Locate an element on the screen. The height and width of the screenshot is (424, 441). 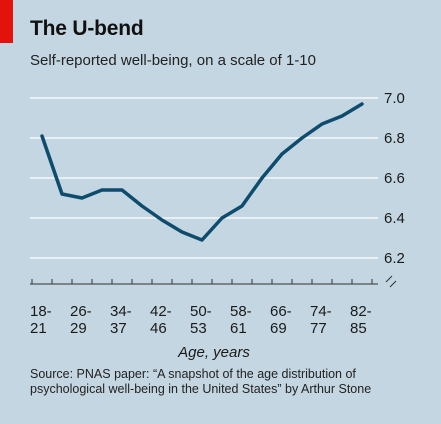
x-tick-label: 18- is located at coordinates (41, 311).